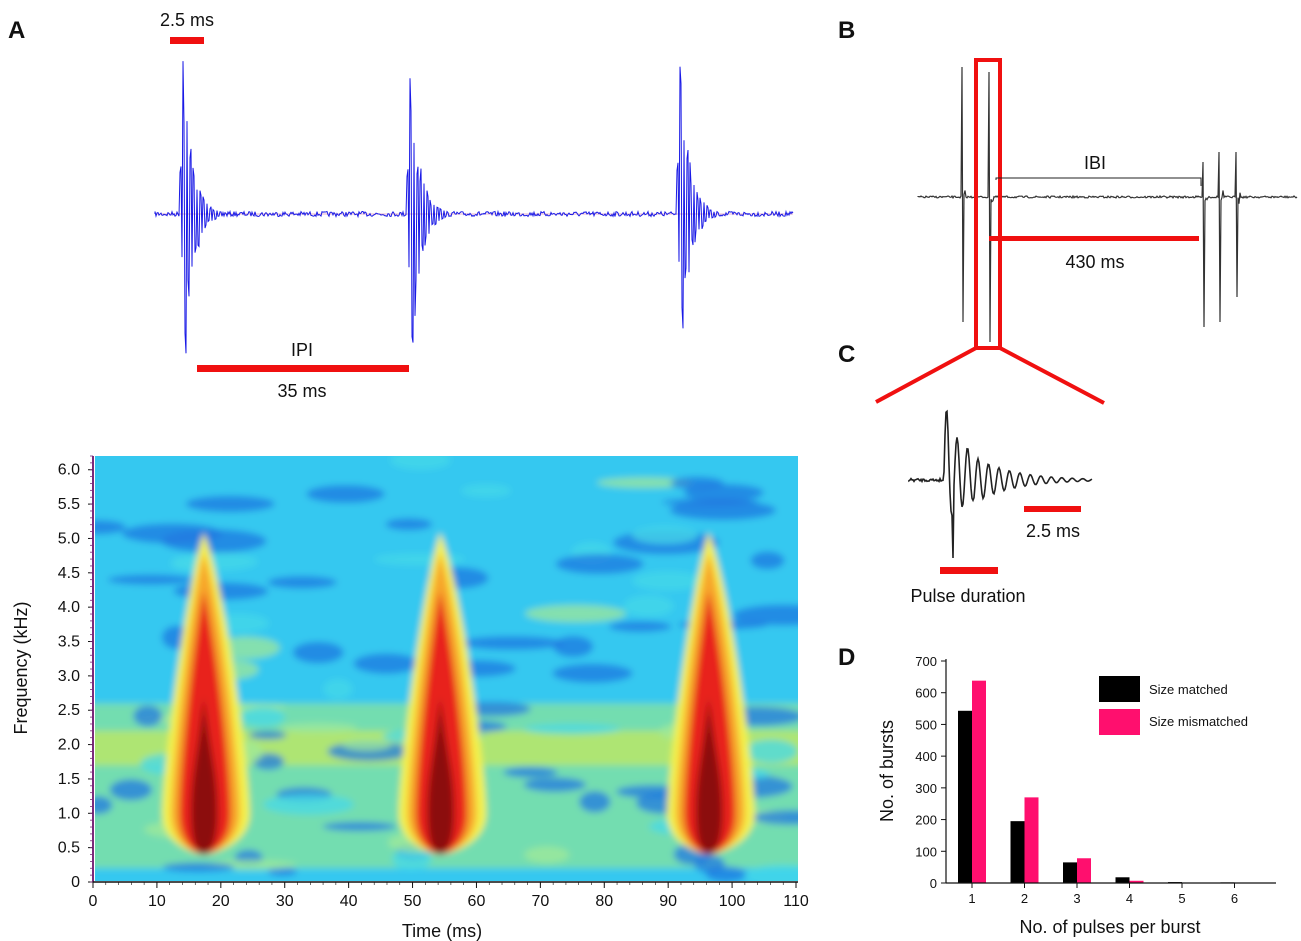  Describe the element at coordinates (604, 901) in the screenshot. I see `x-tick-label: 80` at that location.